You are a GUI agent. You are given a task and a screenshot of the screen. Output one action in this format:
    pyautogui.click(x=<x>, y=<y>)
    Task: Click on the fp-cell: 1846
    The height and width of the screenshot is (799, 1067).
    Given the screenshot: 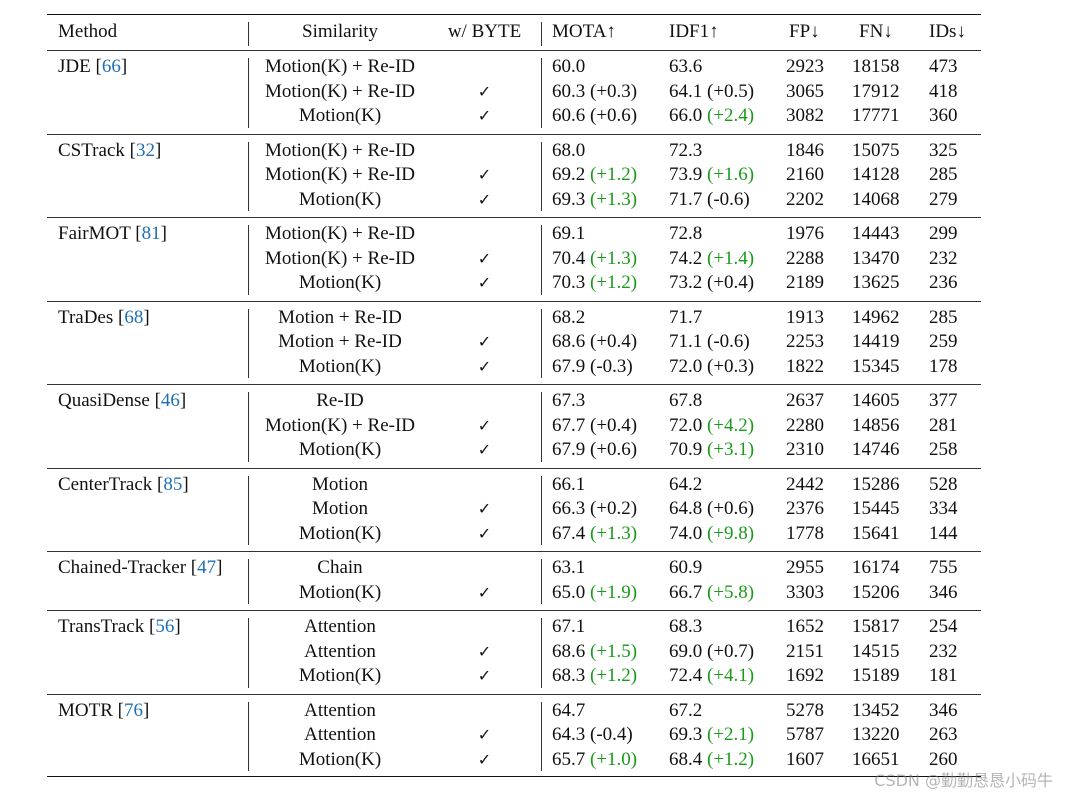 What is the action you would take?
    pyautogui.click(x=805, y=150)
    